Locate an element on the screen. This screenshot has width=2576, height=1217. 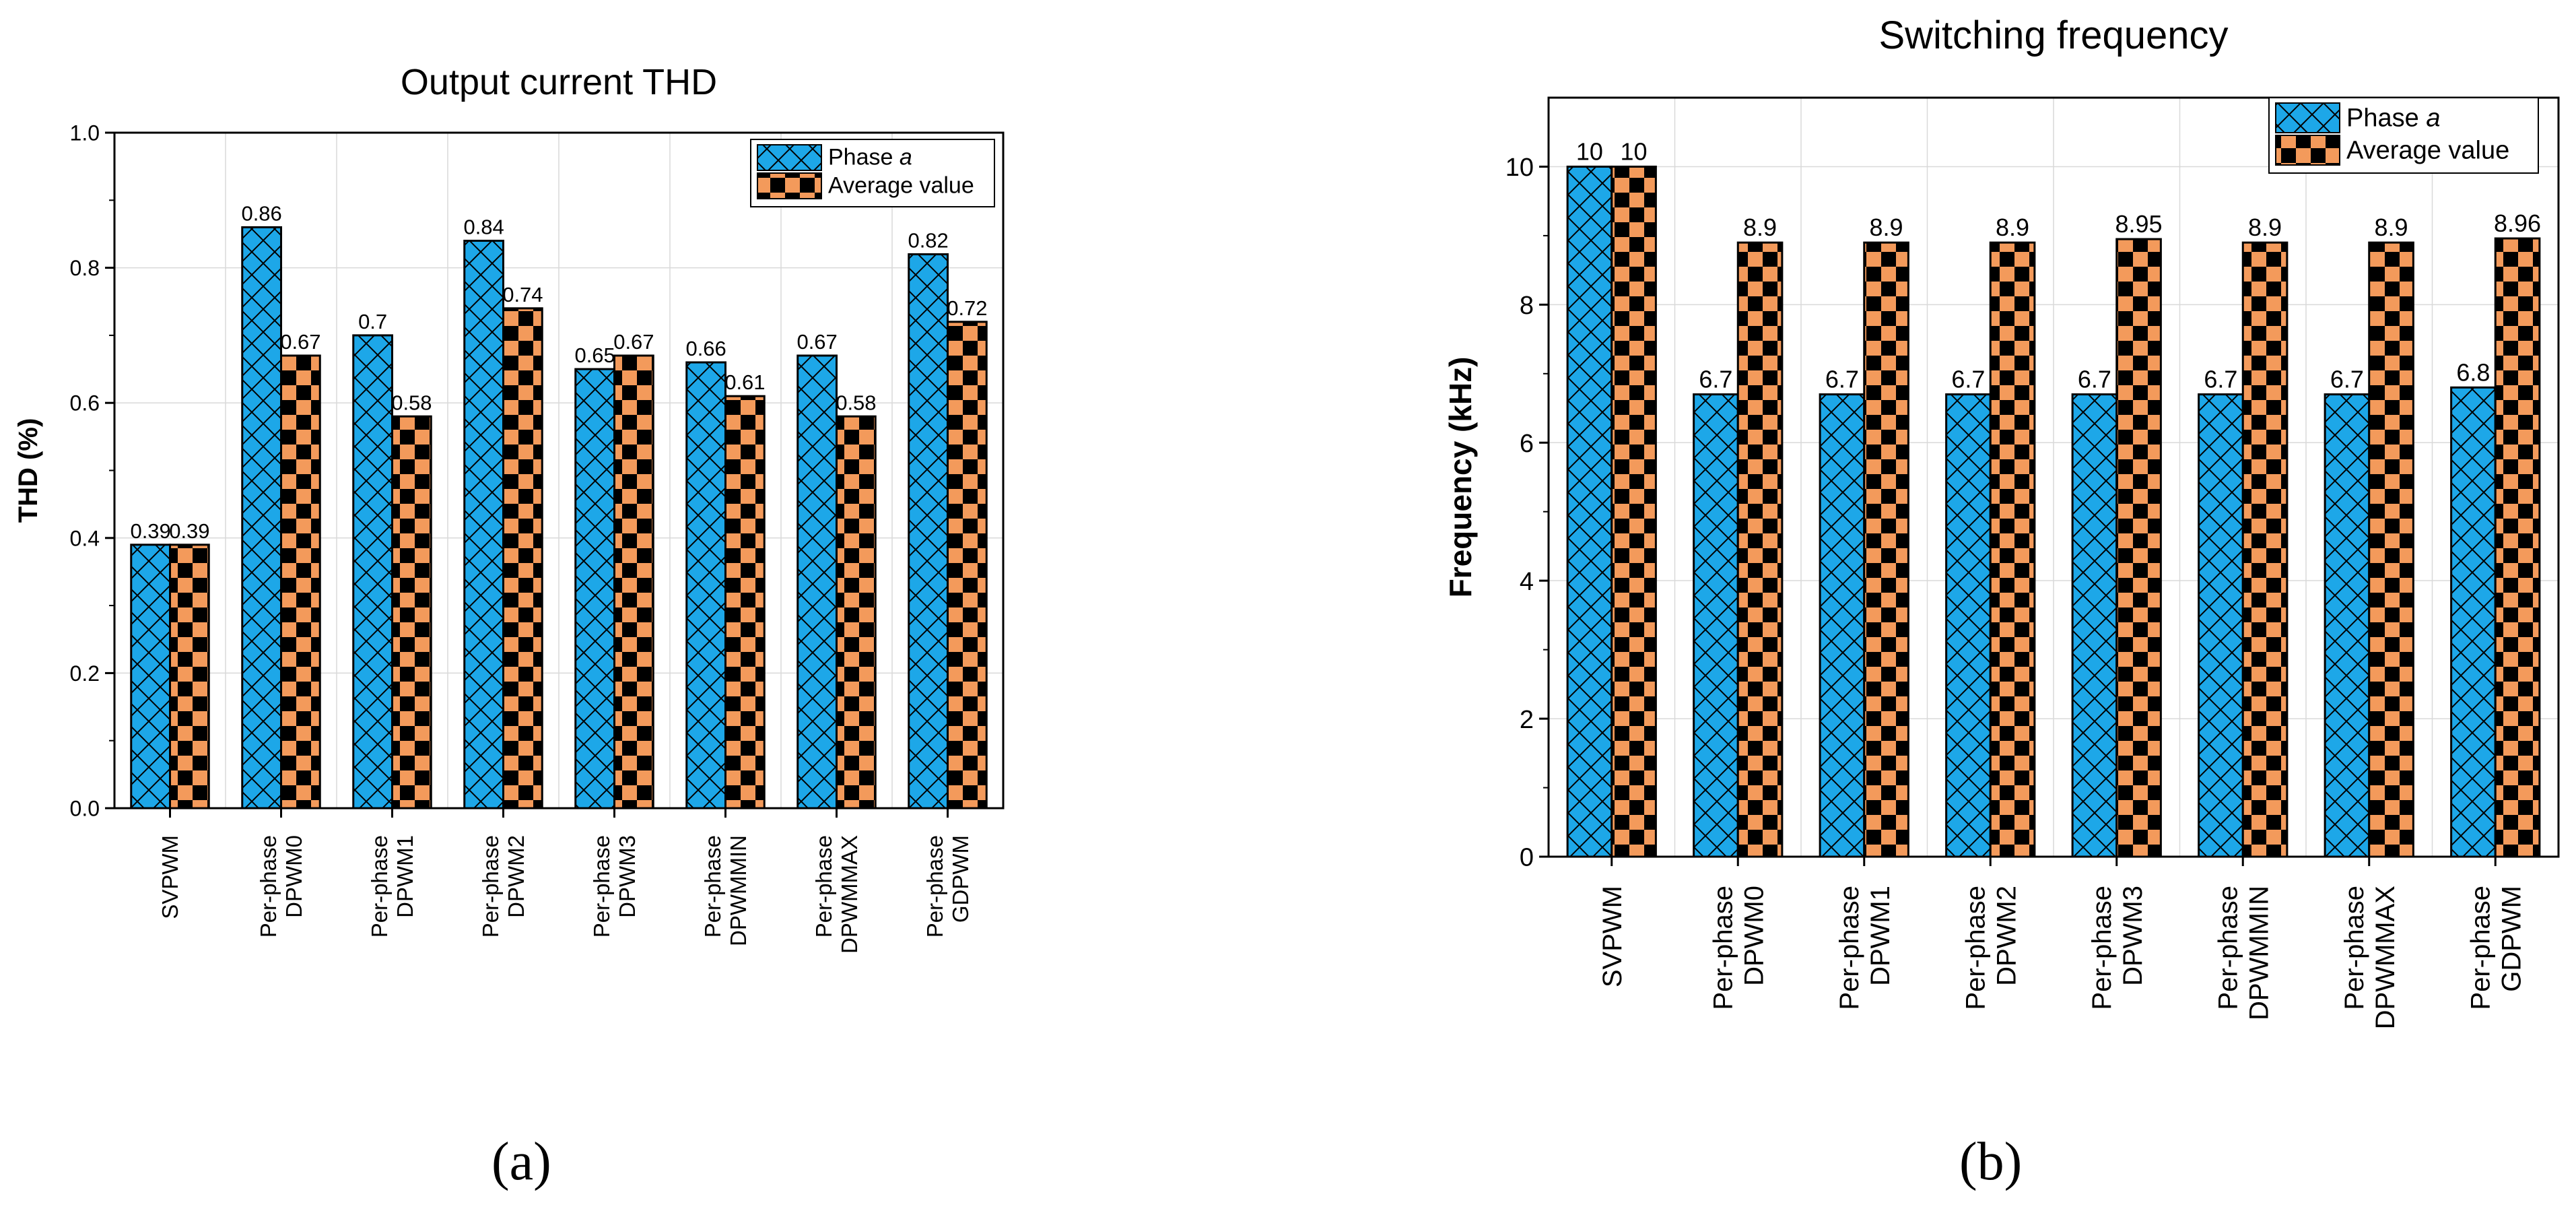
data-label: 0.84 is located at coordinates (484, 226).